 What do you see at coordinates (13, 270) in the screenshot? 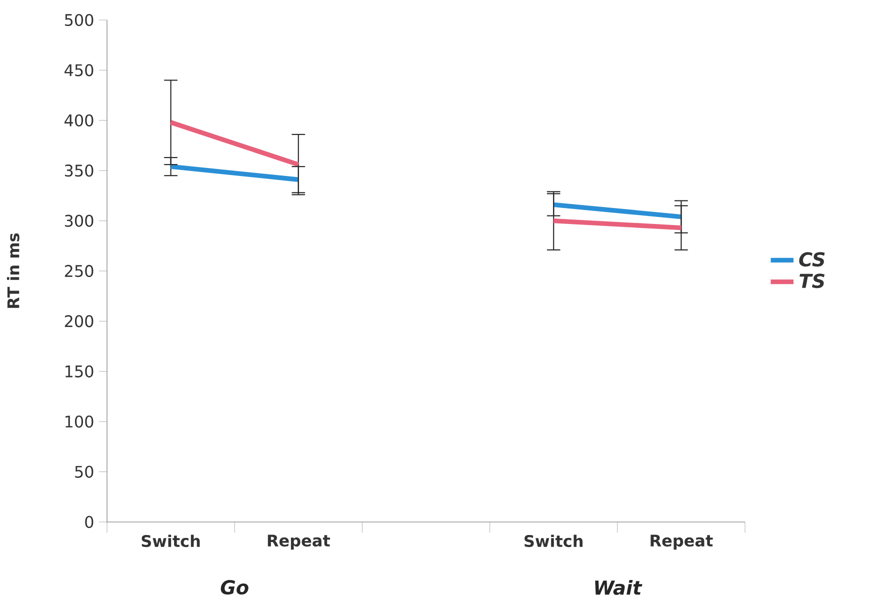
I see `y-axis-title: RT in ms` at bounding box center [13, 270].